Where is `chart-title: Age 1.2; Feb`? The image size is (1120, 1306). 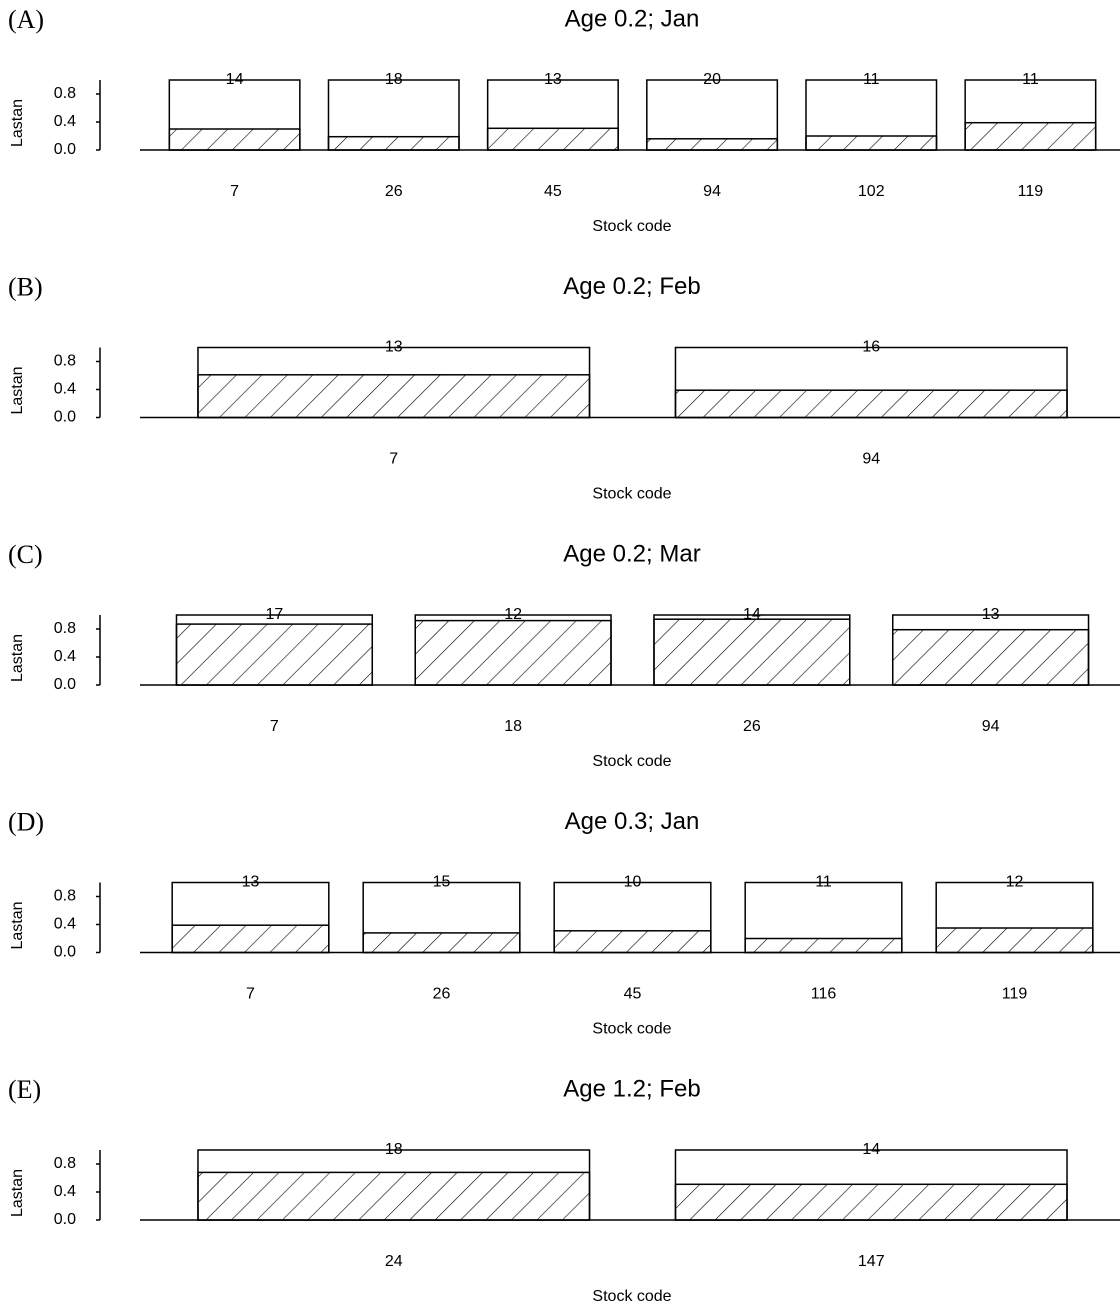
chart-title: Age 1.2; Feb is located at coordinates (631, 1088).